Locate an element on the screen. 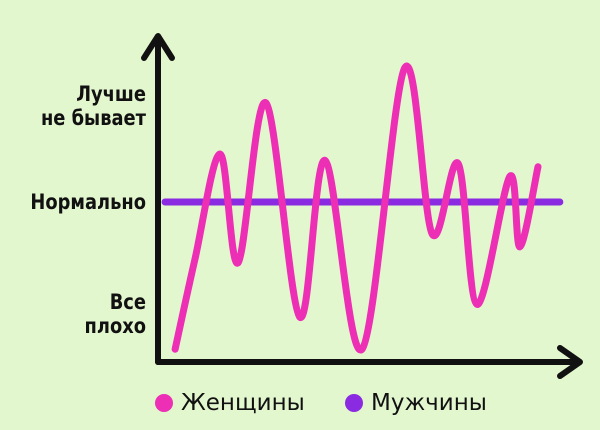  y-tick-label: Лучше не бывает is located at coordinates (93, 106).